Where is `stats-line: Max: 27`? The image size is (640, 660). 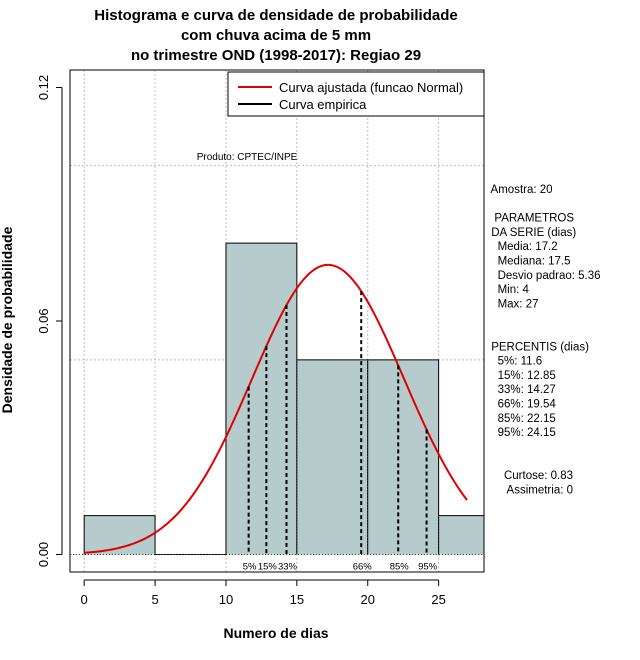
stats-line: Max: 27 is located at coordinates (513, 304).